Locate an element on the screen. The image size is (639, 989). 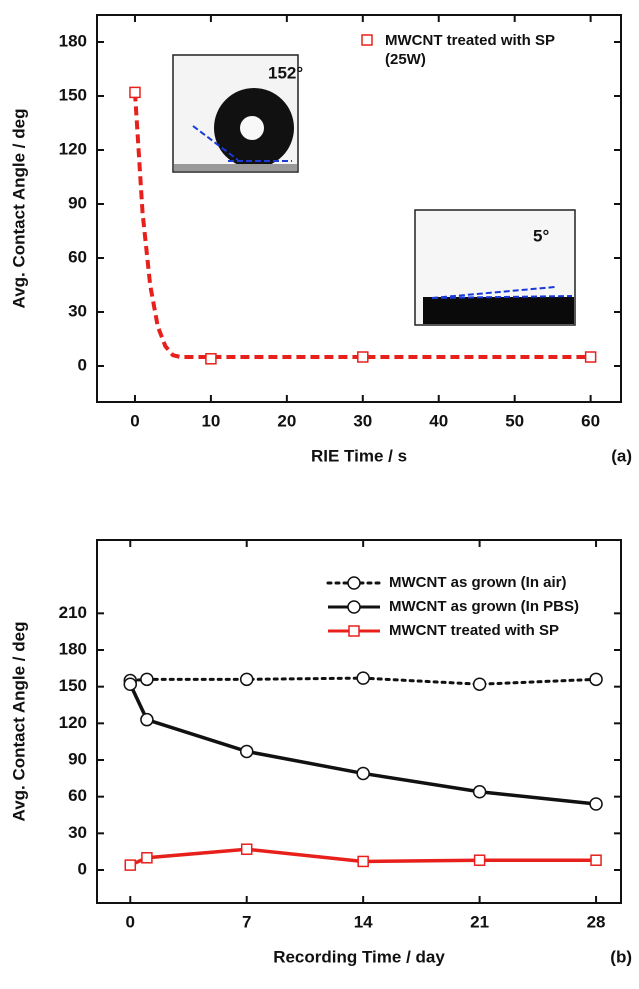
x-axis-label: Recording Time / day is located at coordinates (359, 956).